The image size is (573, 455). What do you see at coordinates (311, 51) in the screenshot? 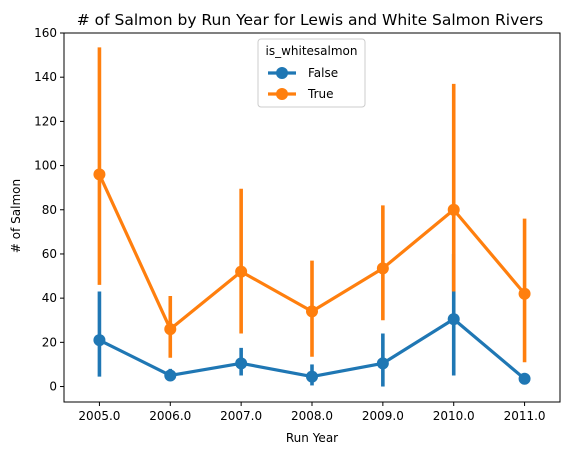
I see `legend-title: is_whitesalmon` at bounding box center [311, 51].